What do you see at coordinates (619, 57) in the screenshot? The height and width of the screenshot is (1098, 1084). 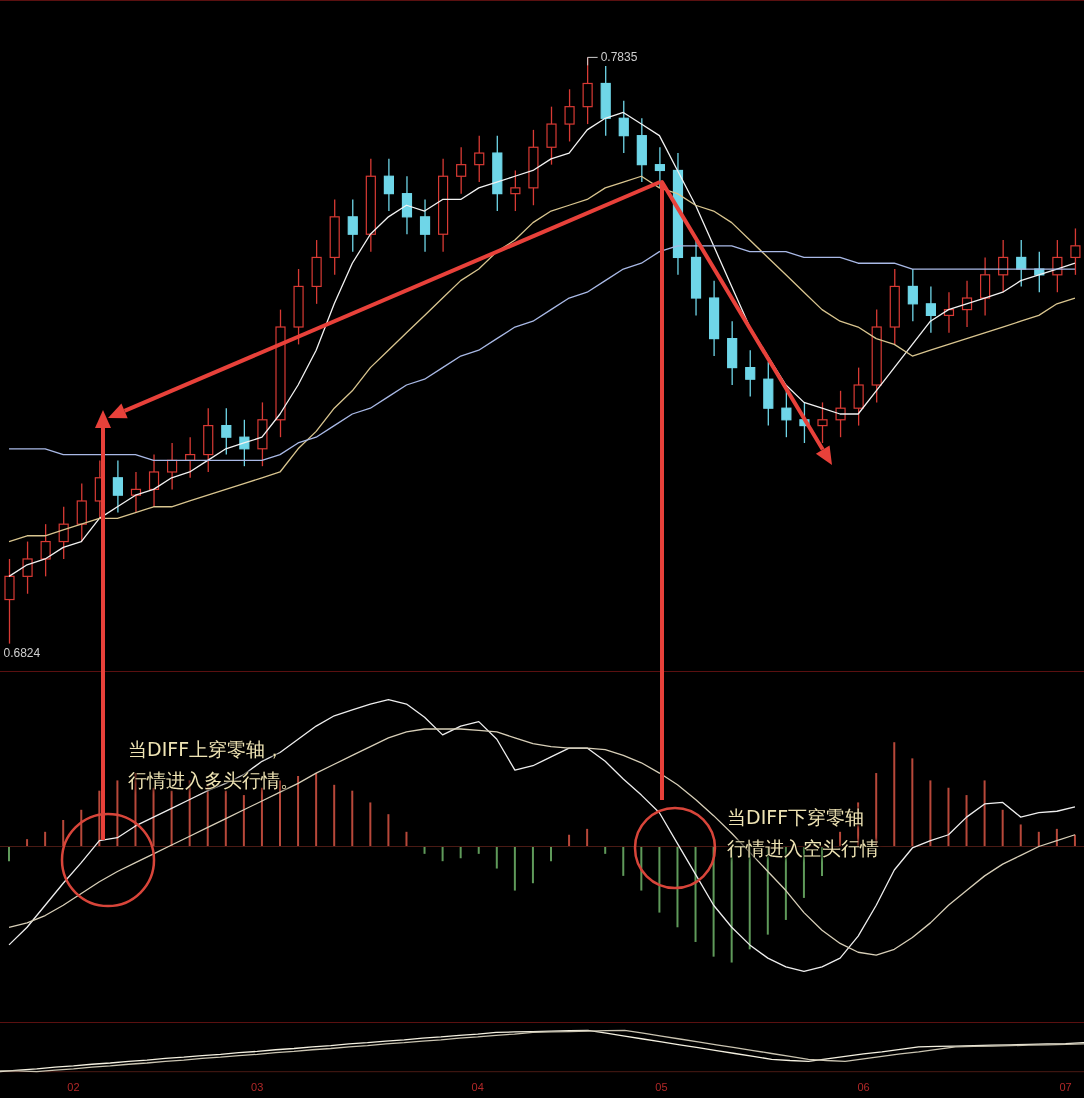 I see `annotation: 0.7835` at bounding box center [619, 57].